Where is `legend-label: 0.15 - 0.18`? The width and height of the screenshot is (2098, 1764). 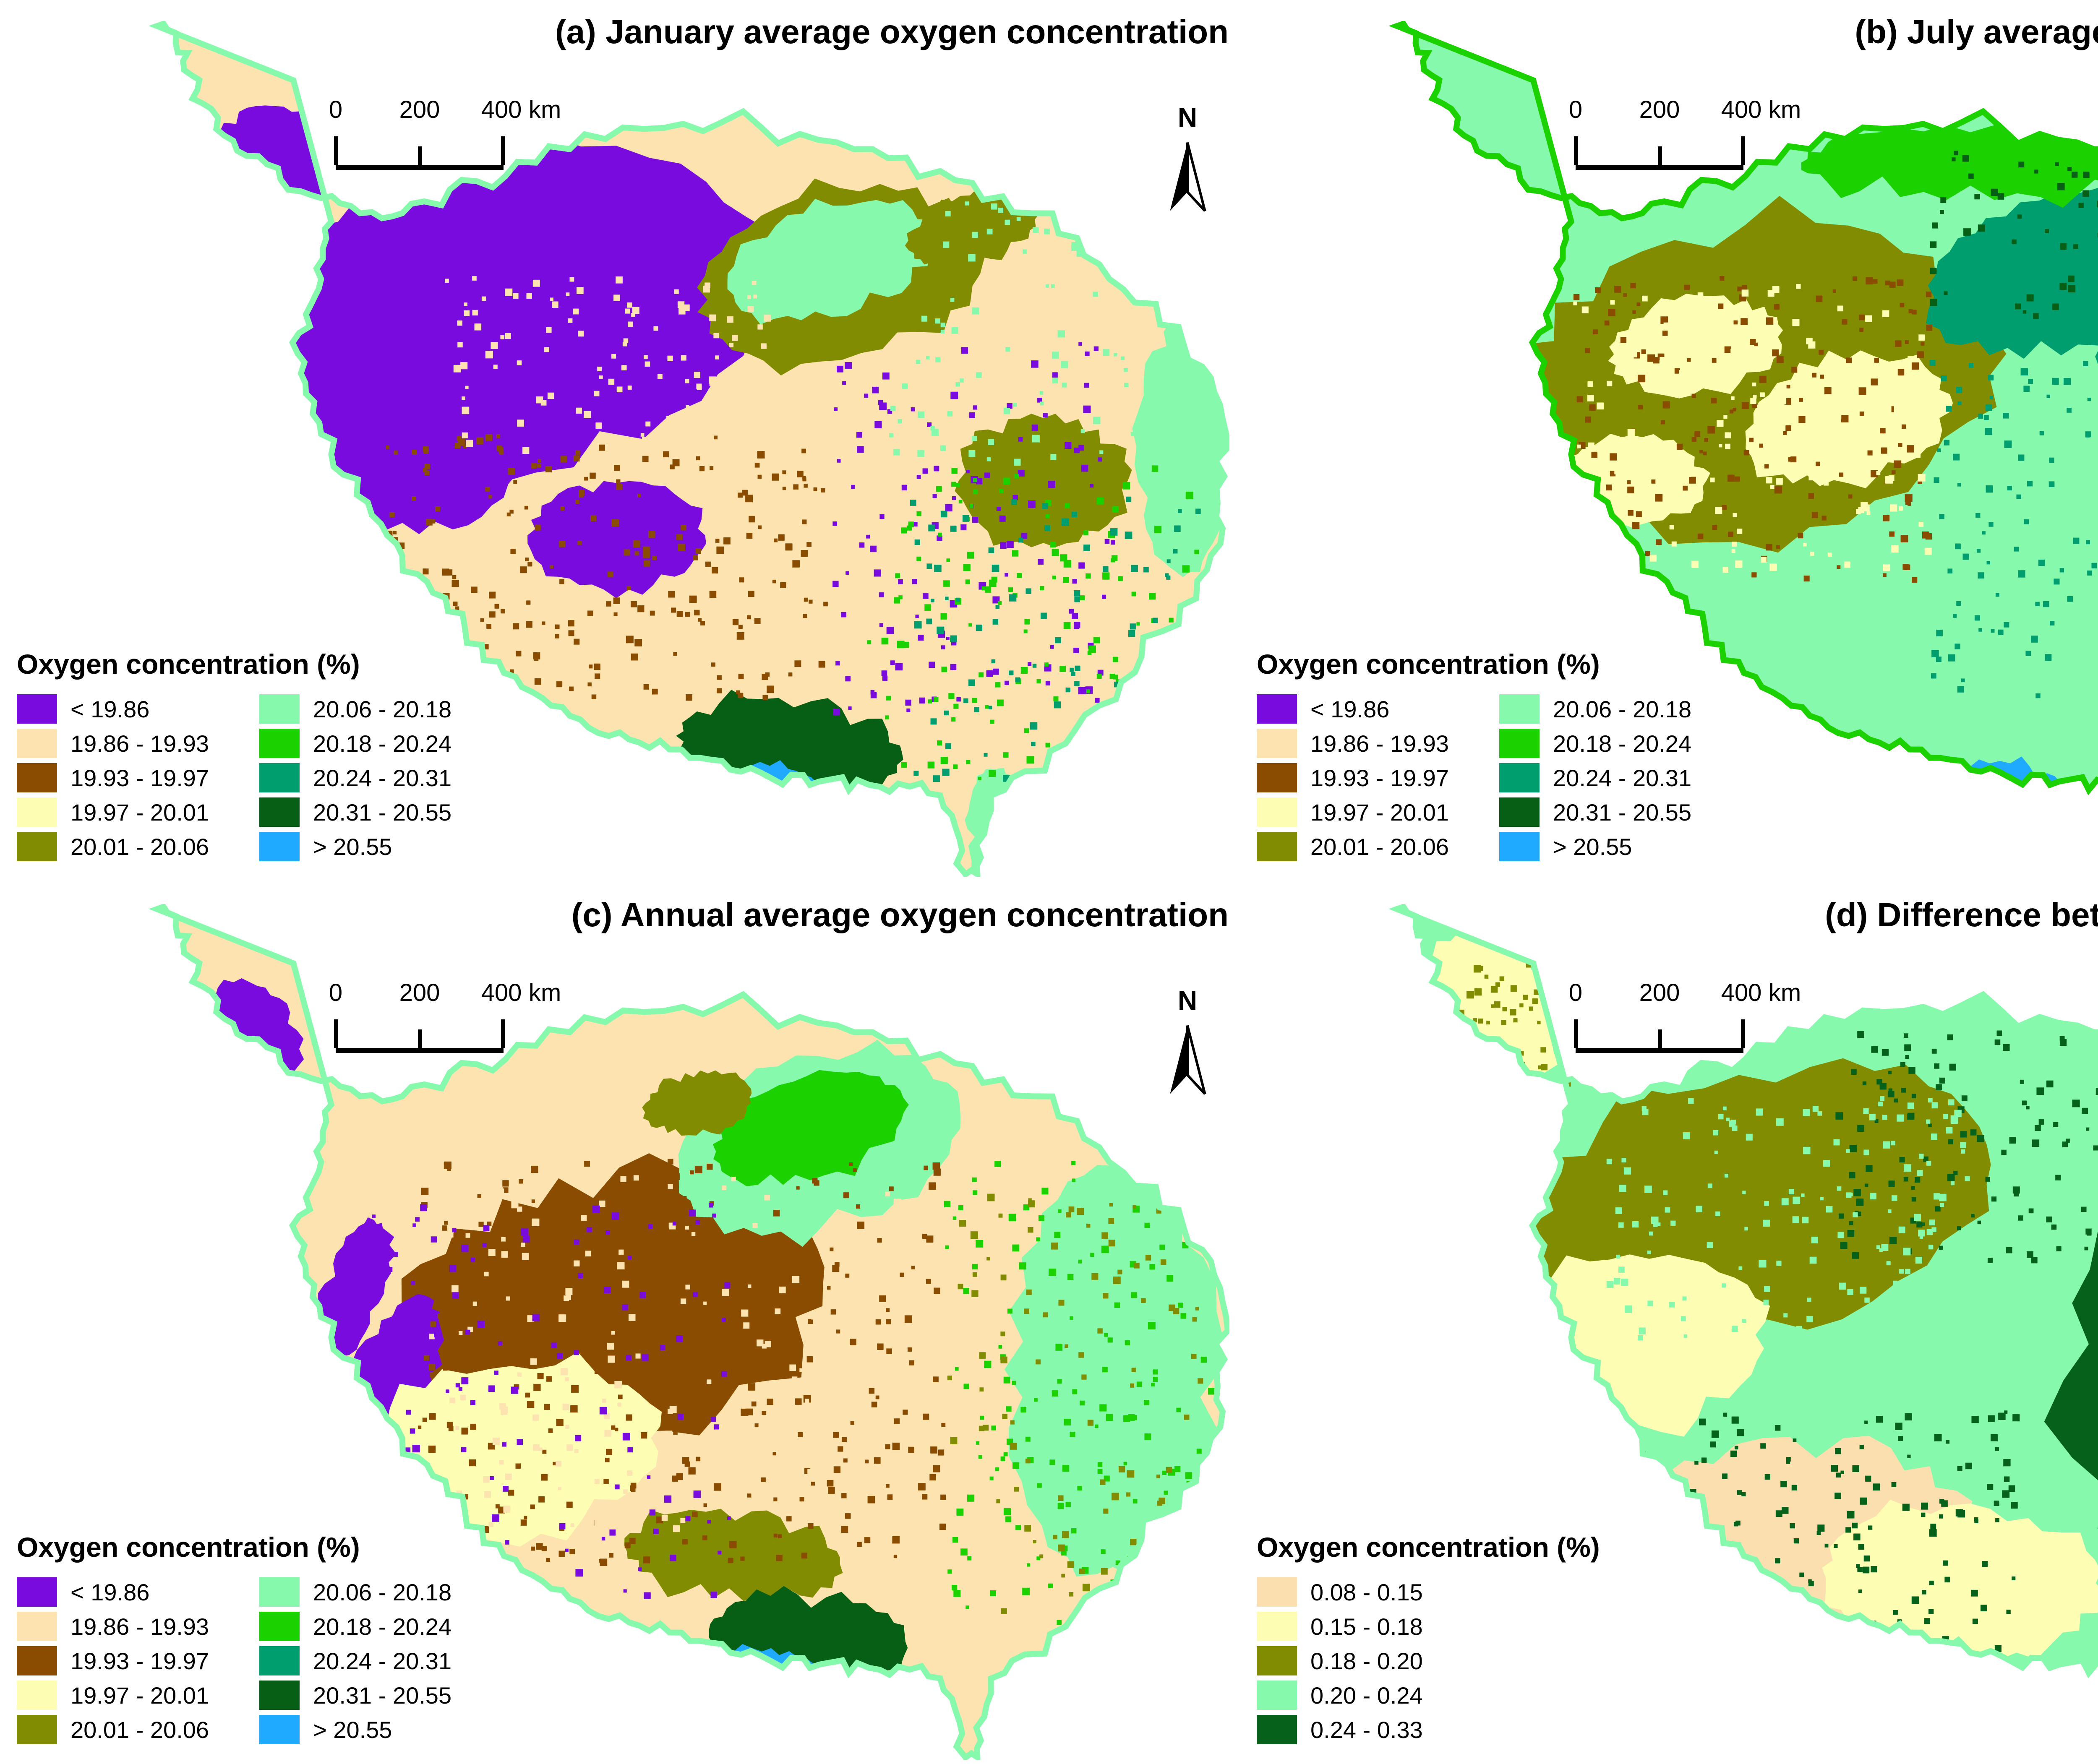
legend-label: 0.15 - 0.18 is located at coordinates (1366, 1626).